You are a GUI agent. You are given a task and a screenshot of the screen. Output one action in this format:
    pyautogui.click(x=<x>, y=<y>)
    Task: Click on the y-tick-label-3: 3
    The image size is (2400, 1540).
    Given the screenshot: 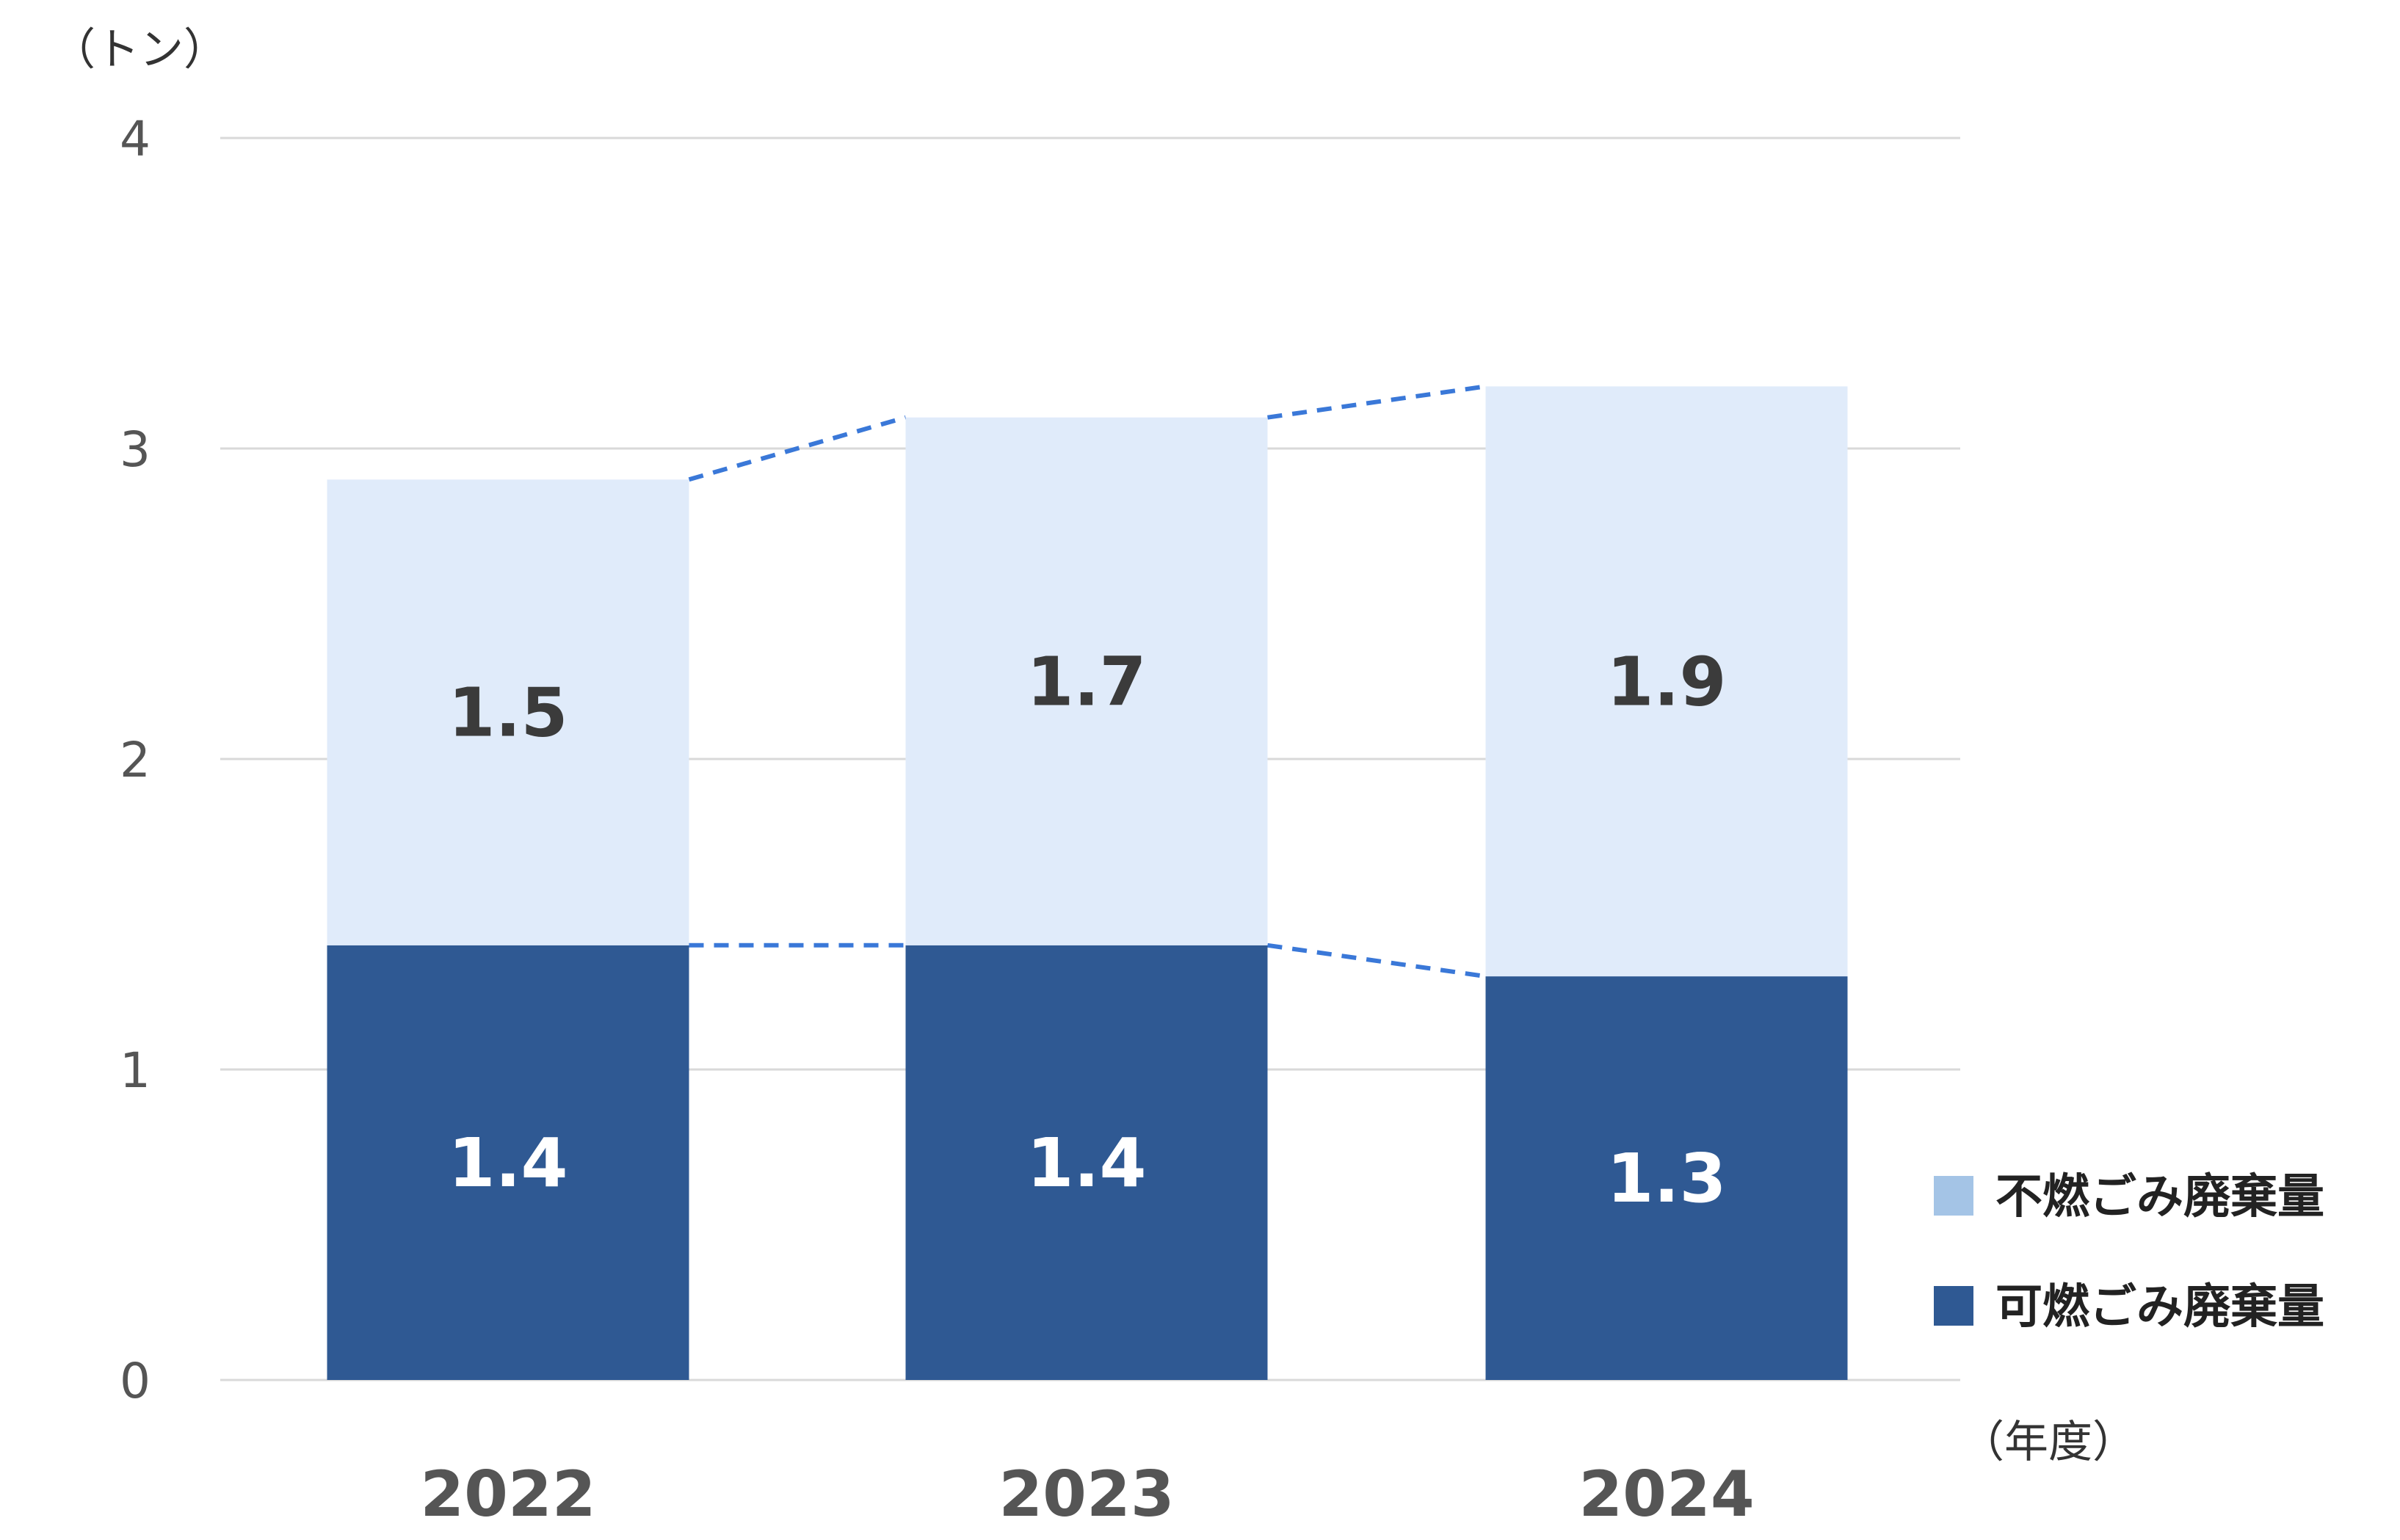 What is the action you would take?
    pyautogui.click(x=135, y=449)
    